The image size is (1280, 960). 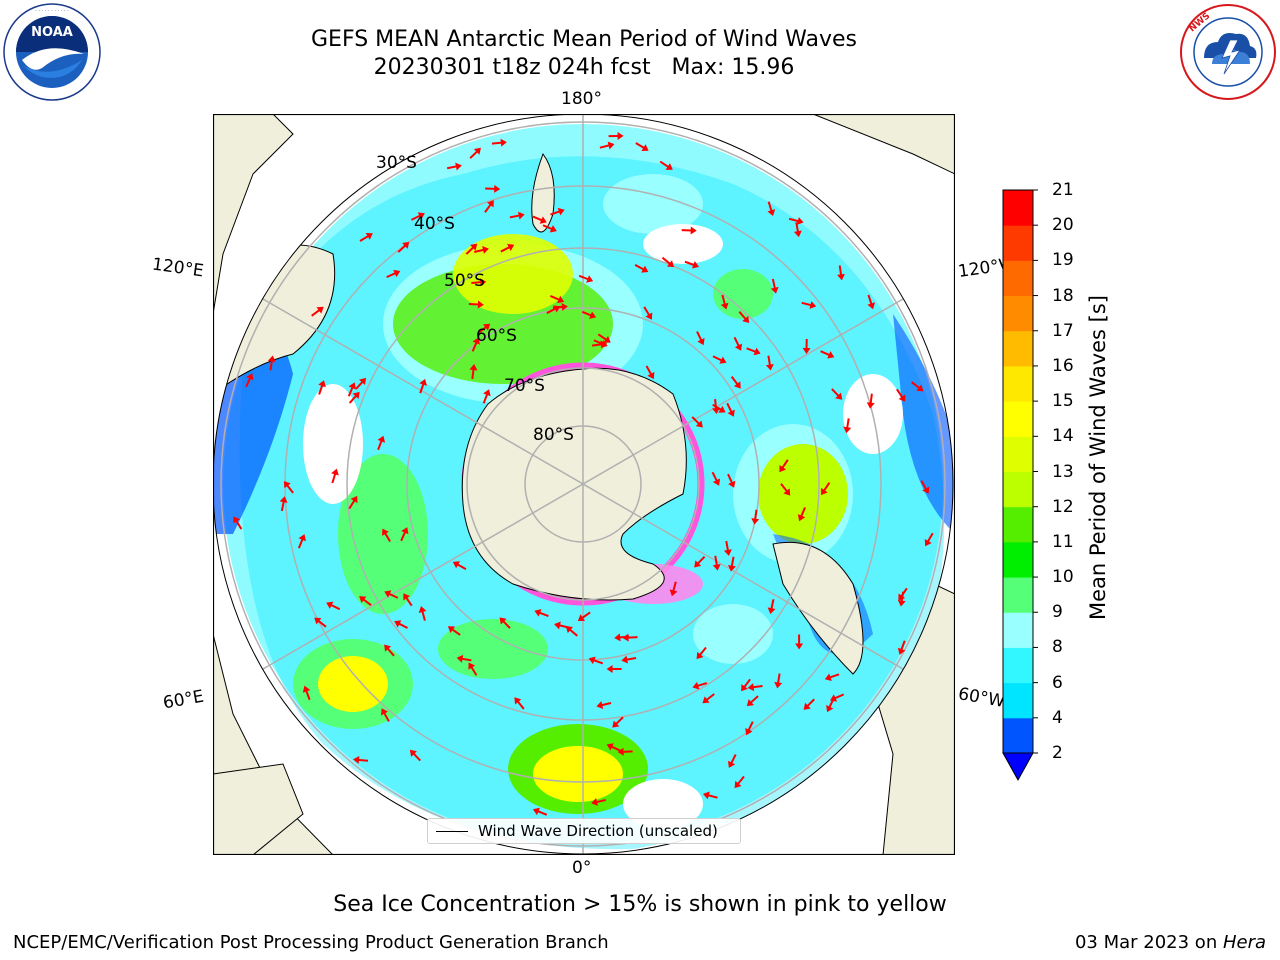 I want to click on lat-label-60s: 60°S, so click(x=496, y=336).